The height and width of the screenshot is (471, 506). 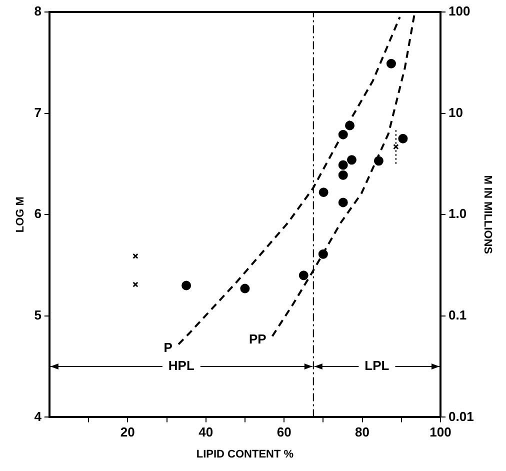 What do you see at coordinates (181, 366) in the screenshot?
I see `annotation: HPL` at bounding box center [181, 366].